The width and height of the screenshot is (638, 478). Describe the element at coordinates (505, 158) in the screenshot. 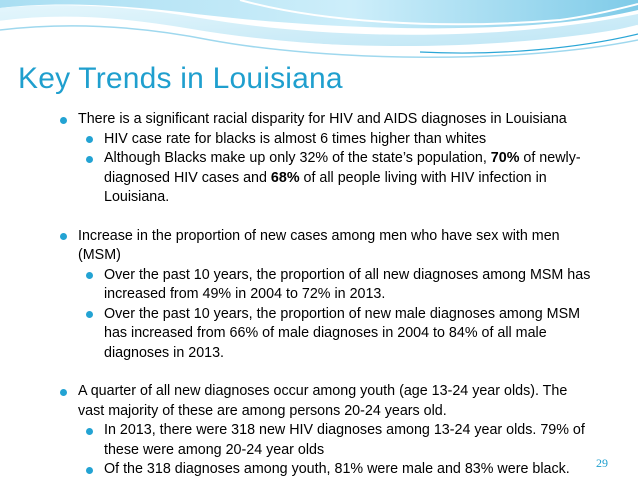

I see `bold-percent-new-cases: 70%` at that location.